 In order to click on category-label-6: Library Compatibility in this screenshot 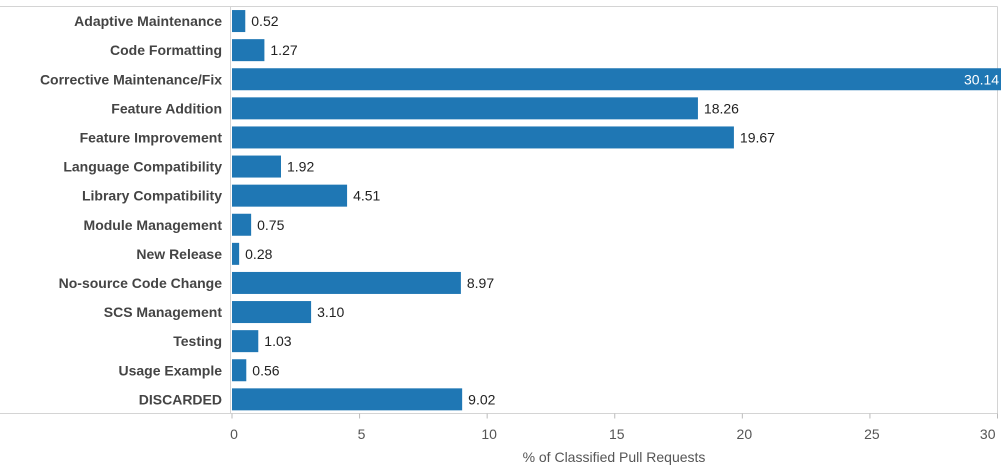, I will do `click(152, 196)`.